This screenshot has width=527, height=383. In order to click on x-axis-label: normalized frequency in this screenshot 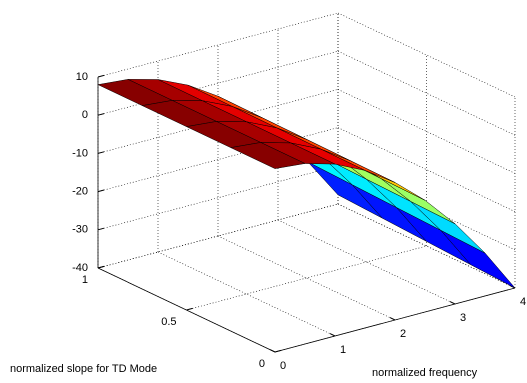, I will do `click(425, 373)`.